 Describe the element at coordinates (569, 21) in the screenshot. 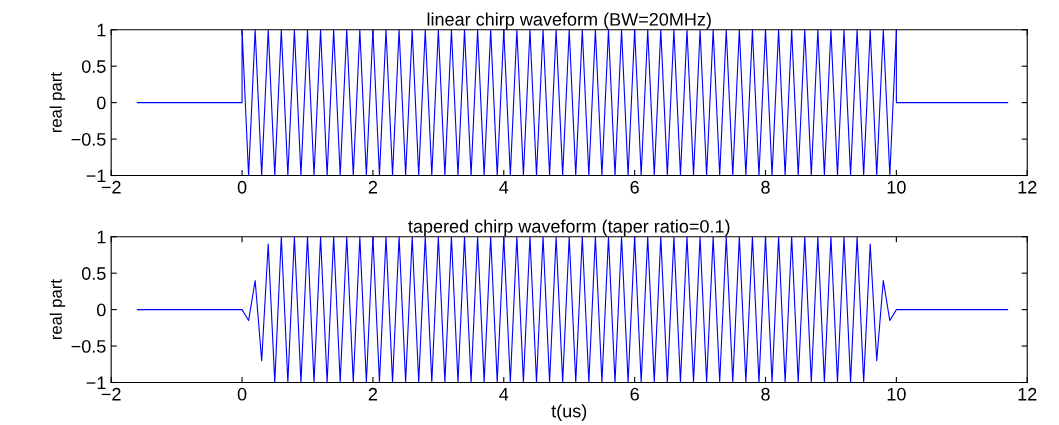

I see `chart-title: linear chirp waveform (BW=20MHz)` at that location.